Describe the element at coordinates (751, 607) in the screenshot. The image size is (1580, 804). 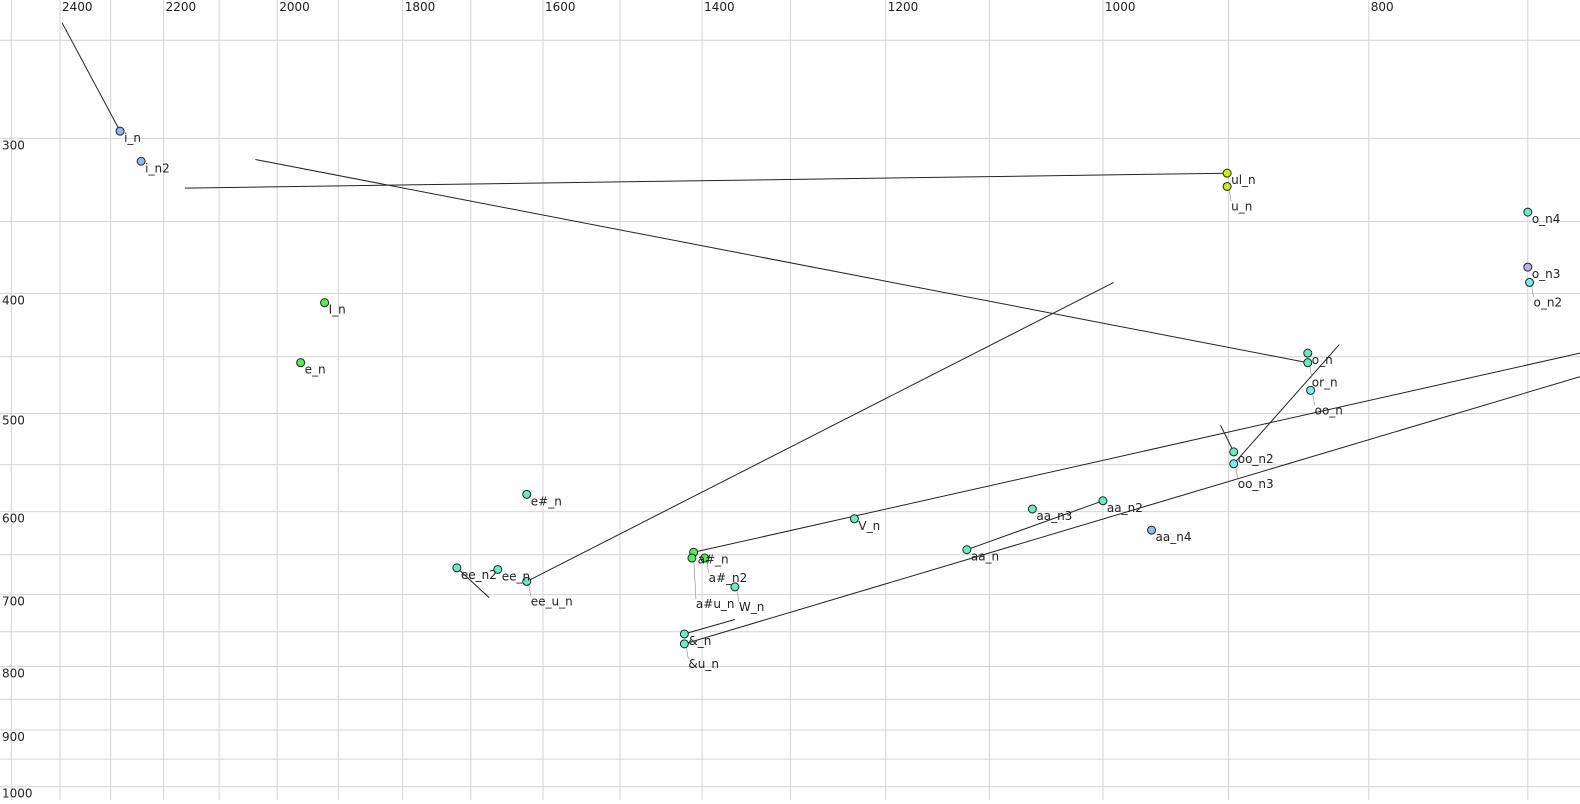
I see `data-point-label: W_n` at that location.